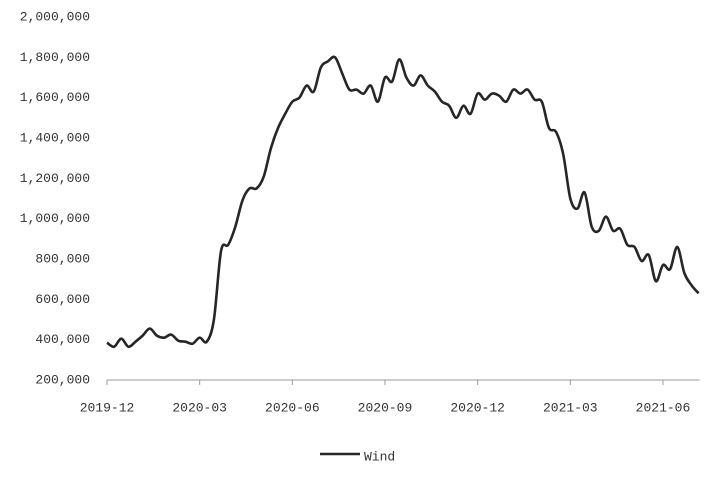 The image size is (706, 478). I want to click on x-tick-label: 2020-03, so click(199, 407).